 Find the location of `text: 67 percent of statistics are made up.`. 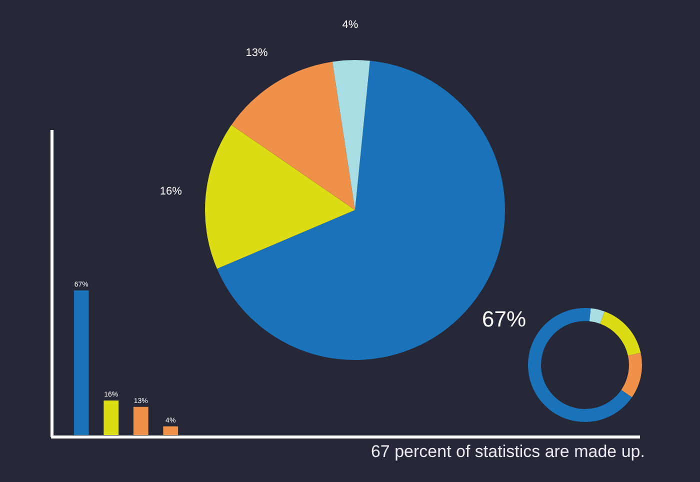

text: 67 percent of statistics are made up. is located at coordinates (507, 451).